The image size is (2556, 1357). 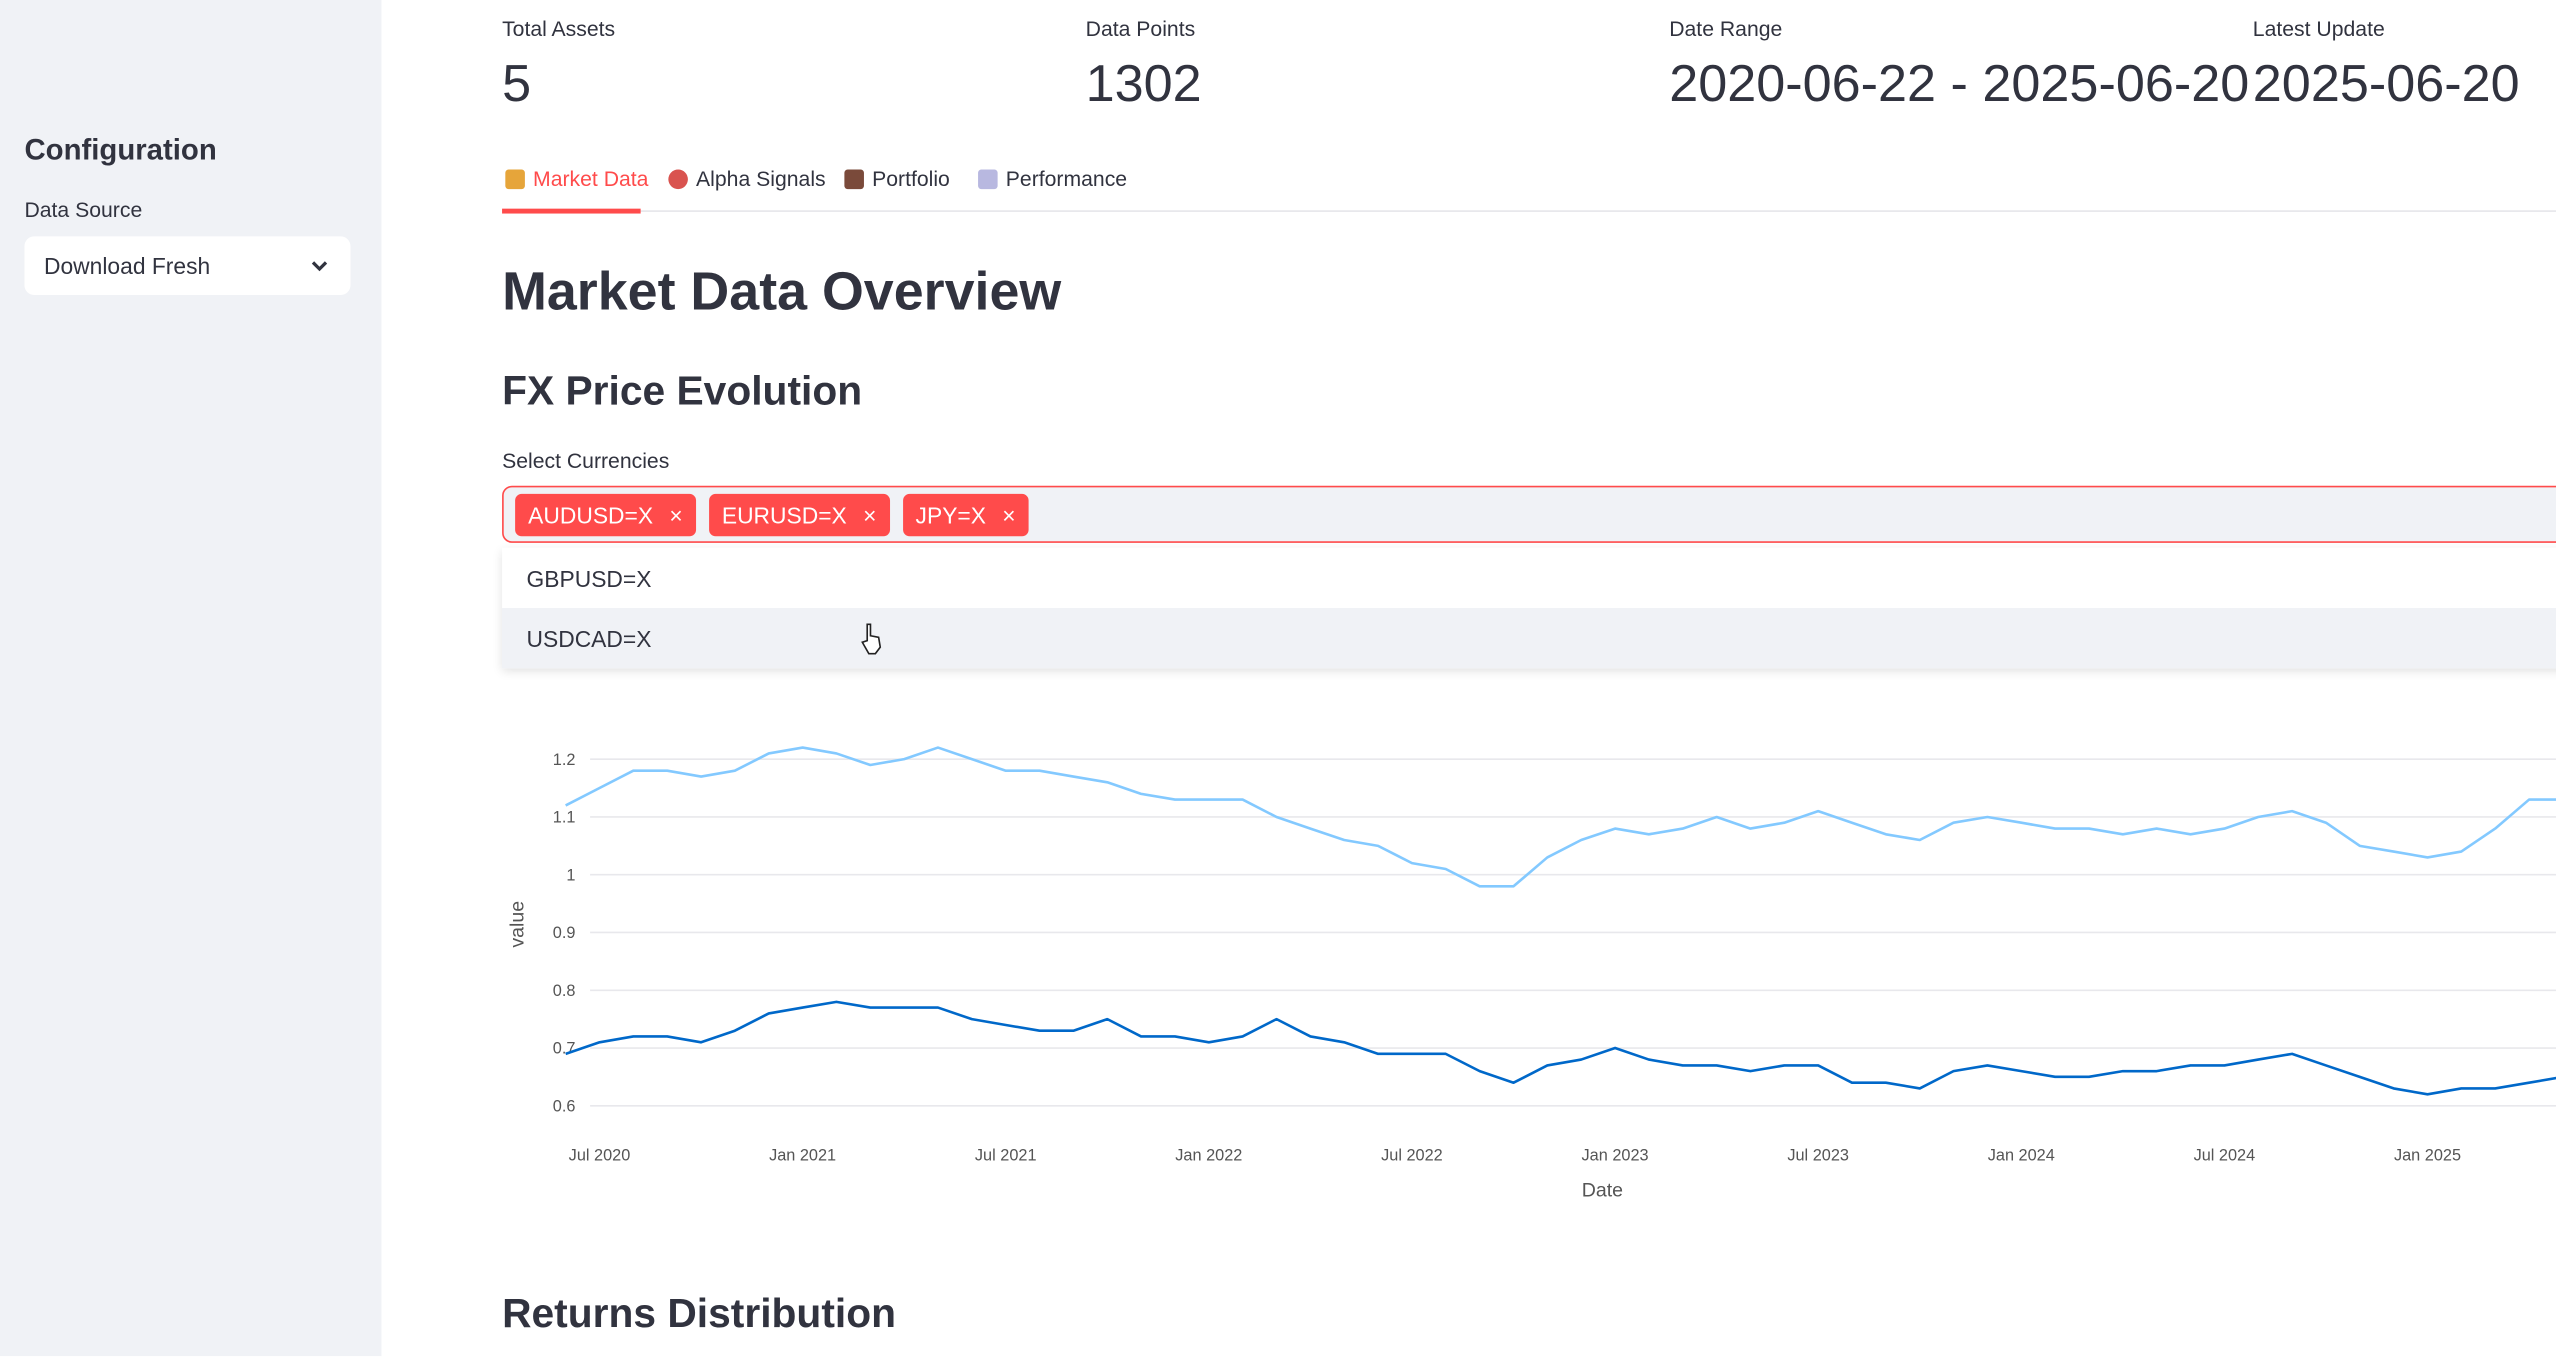 I want to click on x-tick-label: Jul 2022, so click(x=1412, y=1156).